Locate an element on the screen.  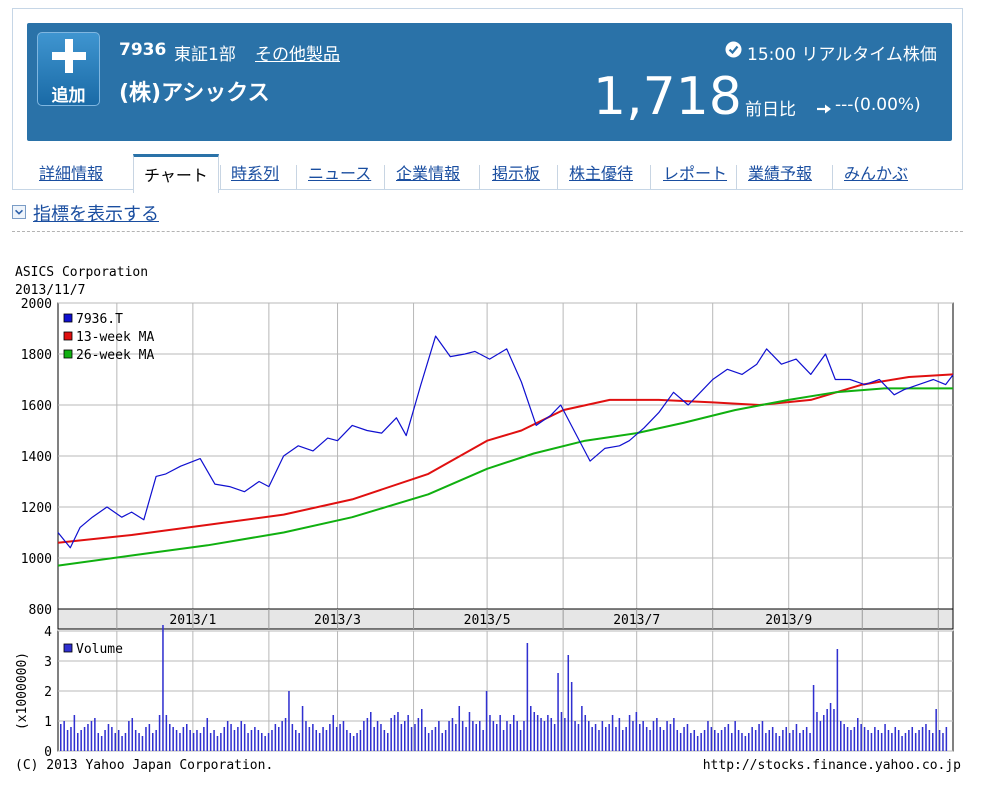
tab-earnings-forecast: 業績予報 is located at coordinates (780, 173).